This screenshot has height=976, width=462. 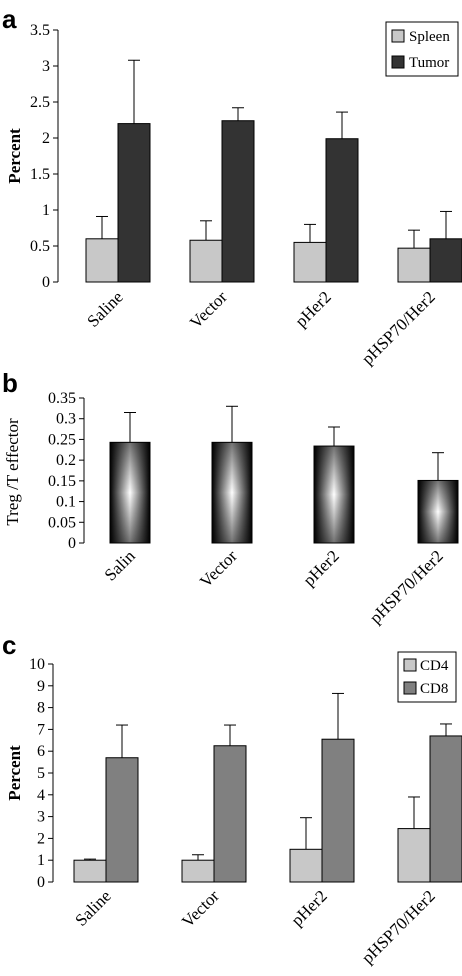 I want to click on legend-swatch-cd8, so click(x=410, y=688).